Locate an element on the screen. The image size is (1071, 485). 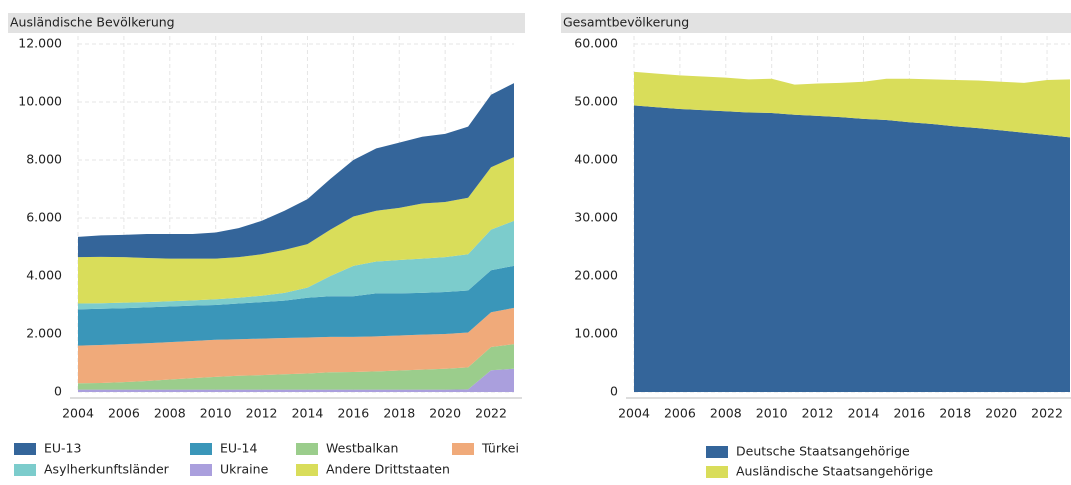
legend-label: Ukraine is located at coordinates (244, 469).